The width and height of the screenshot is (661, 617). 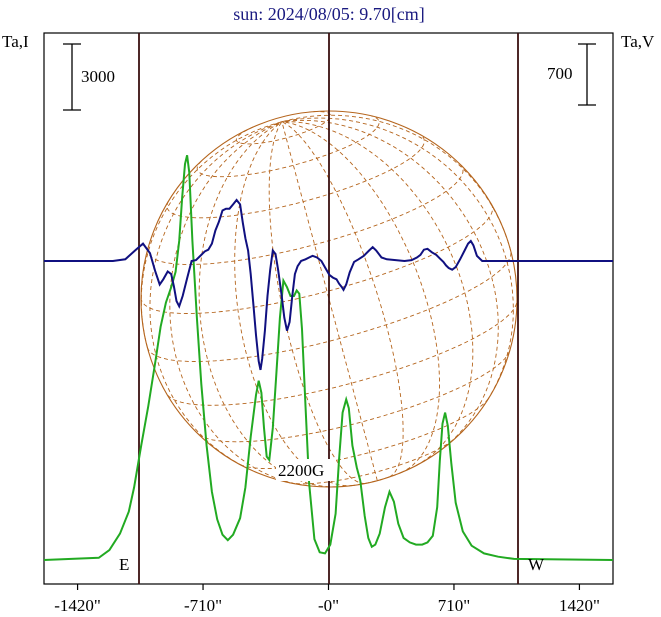 I want to click on x-tick-label: 710", so click(x=454, y=605).